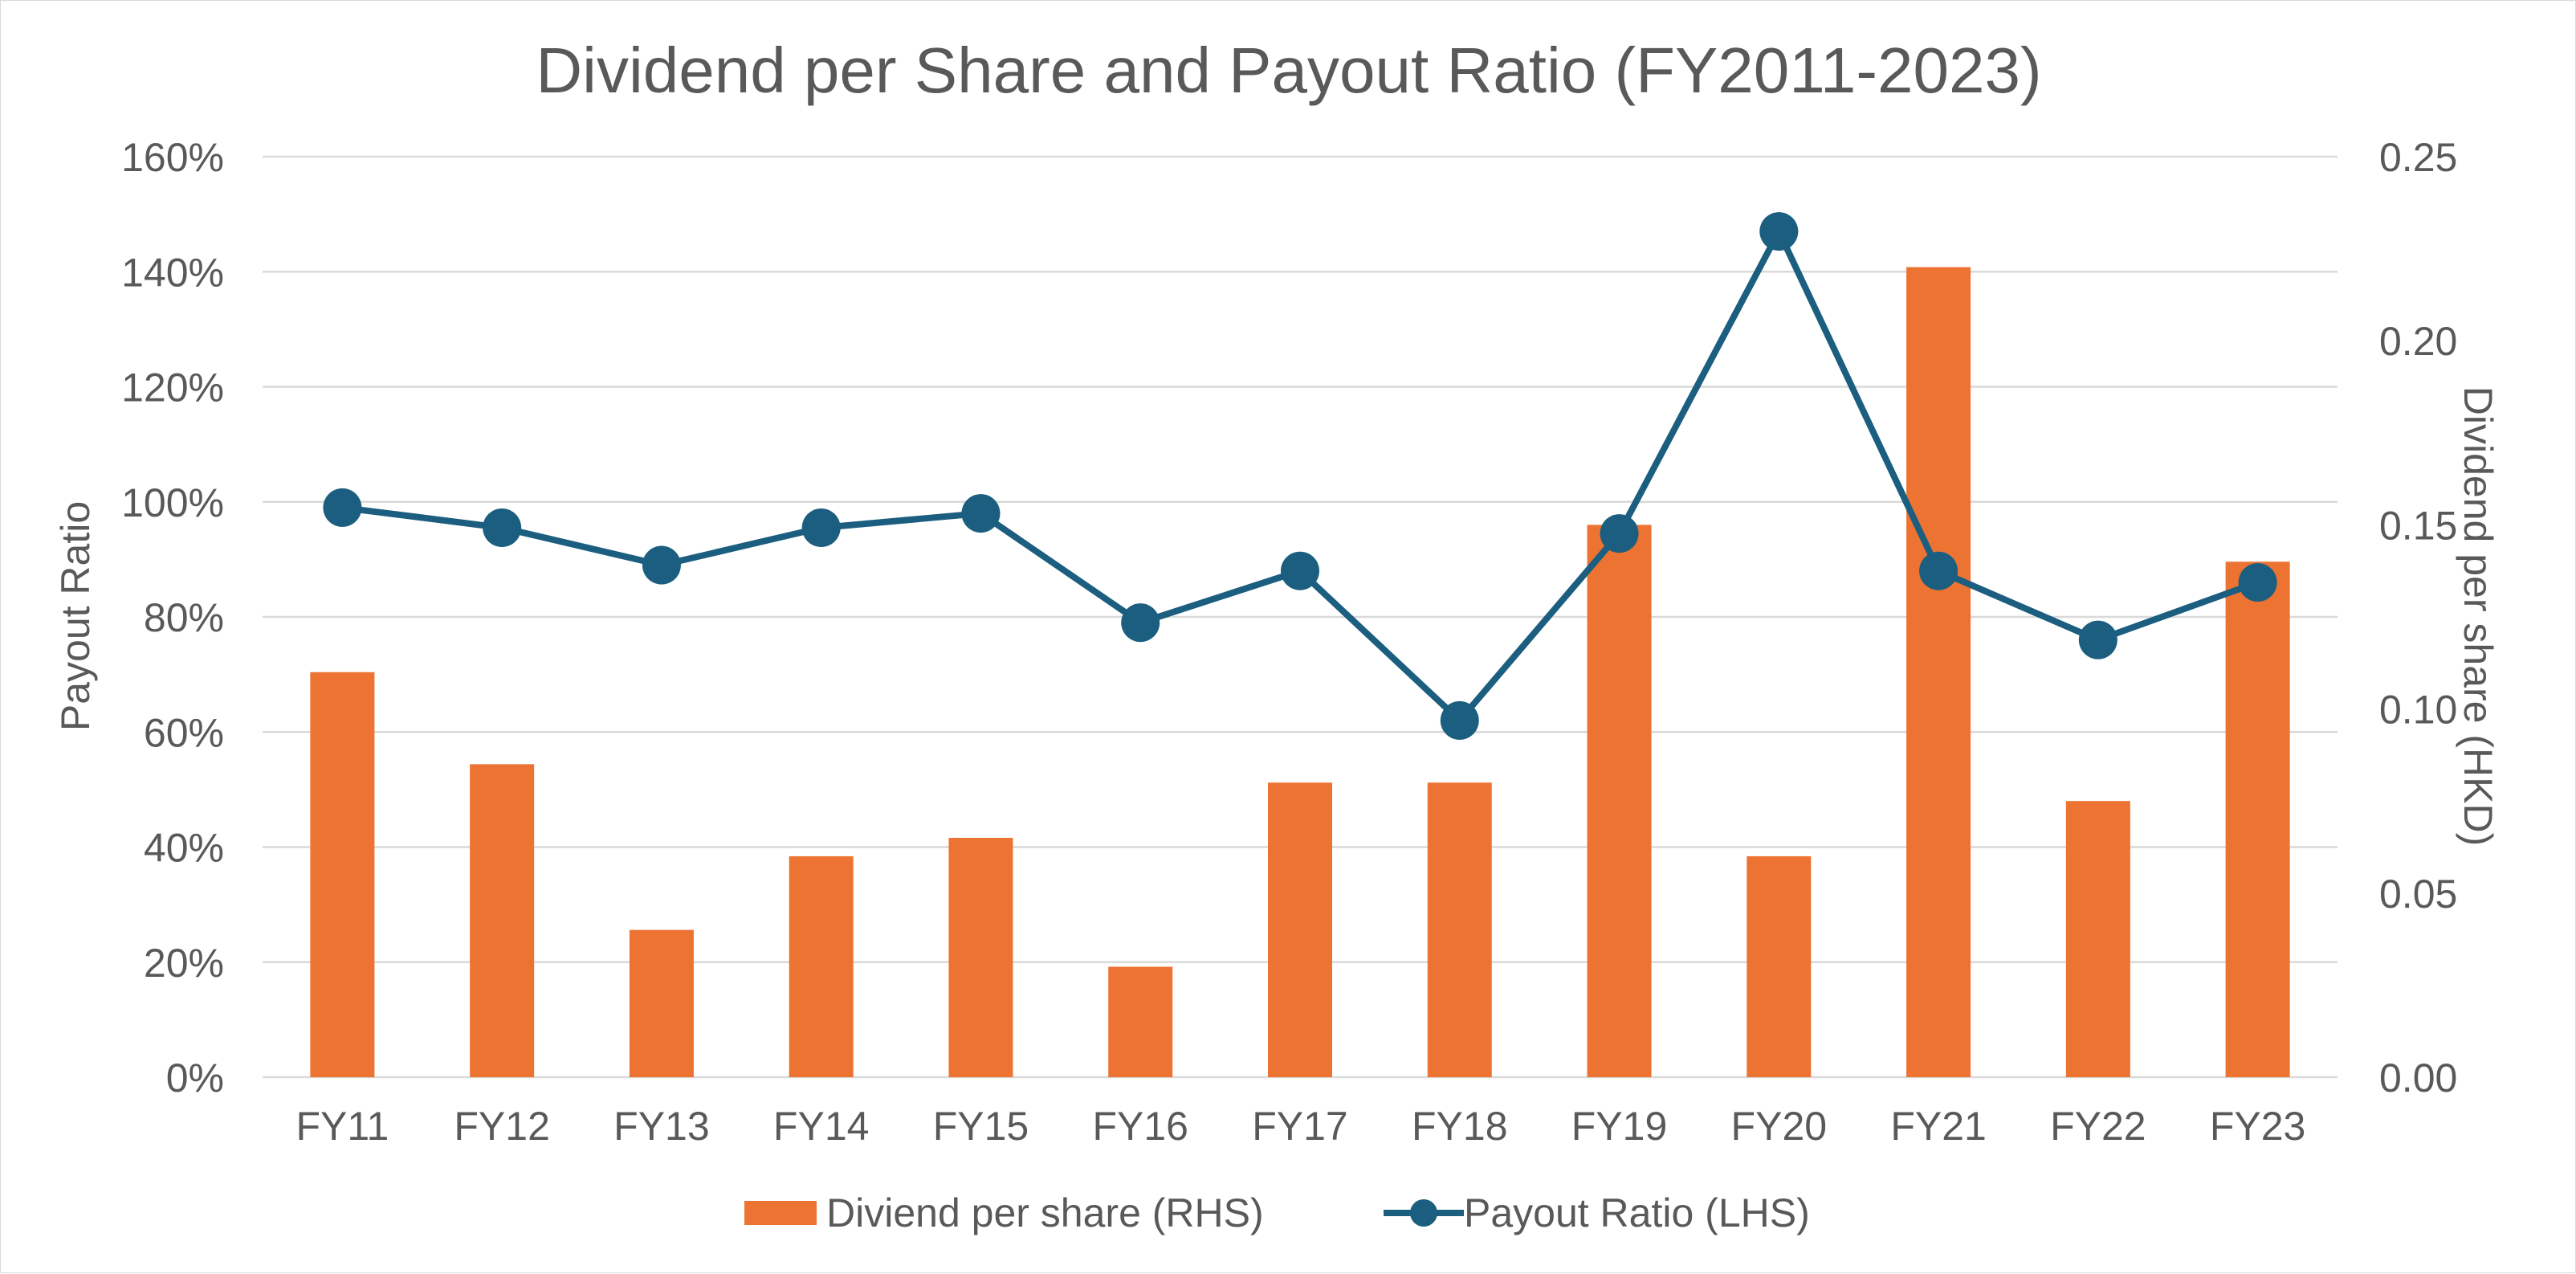 The height and width of the screenshot is (1274, 2576). Describe the element at coordinates (2478, 616) in the screenshot. I see `right-axis-title: Dividend per share (HKD)` at that location.